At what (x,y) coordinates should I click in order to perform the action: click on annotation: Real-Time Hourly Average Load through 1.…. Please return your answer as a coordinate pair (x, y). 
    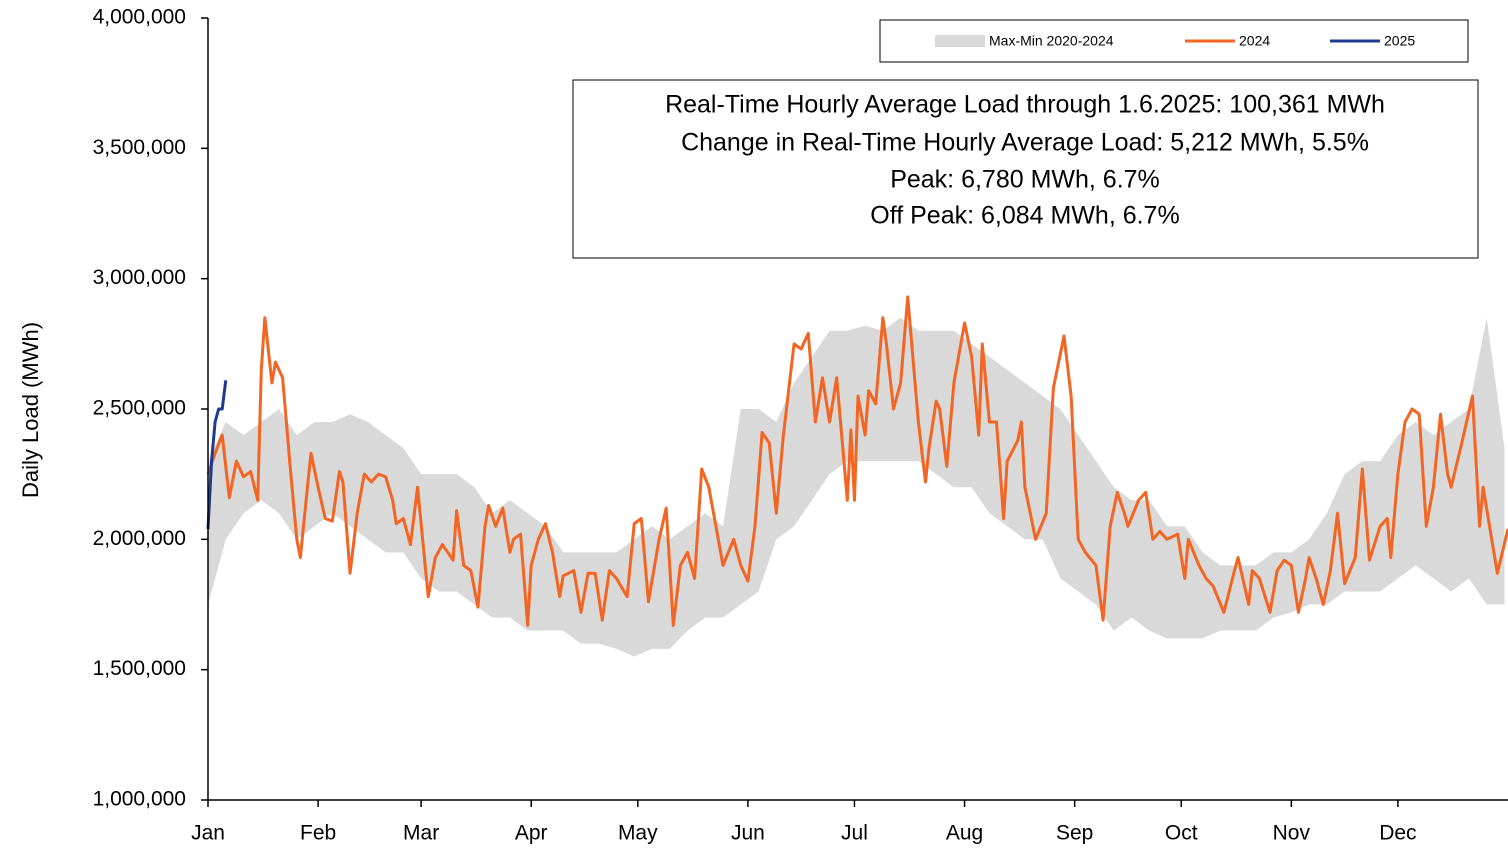
    Looking at the image, I should click on (1025, 105).